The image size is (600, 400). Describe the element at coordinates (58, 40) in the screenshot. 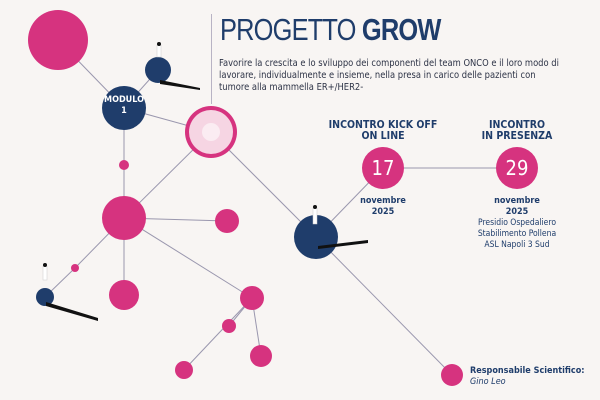

I see `node-large` at that location.